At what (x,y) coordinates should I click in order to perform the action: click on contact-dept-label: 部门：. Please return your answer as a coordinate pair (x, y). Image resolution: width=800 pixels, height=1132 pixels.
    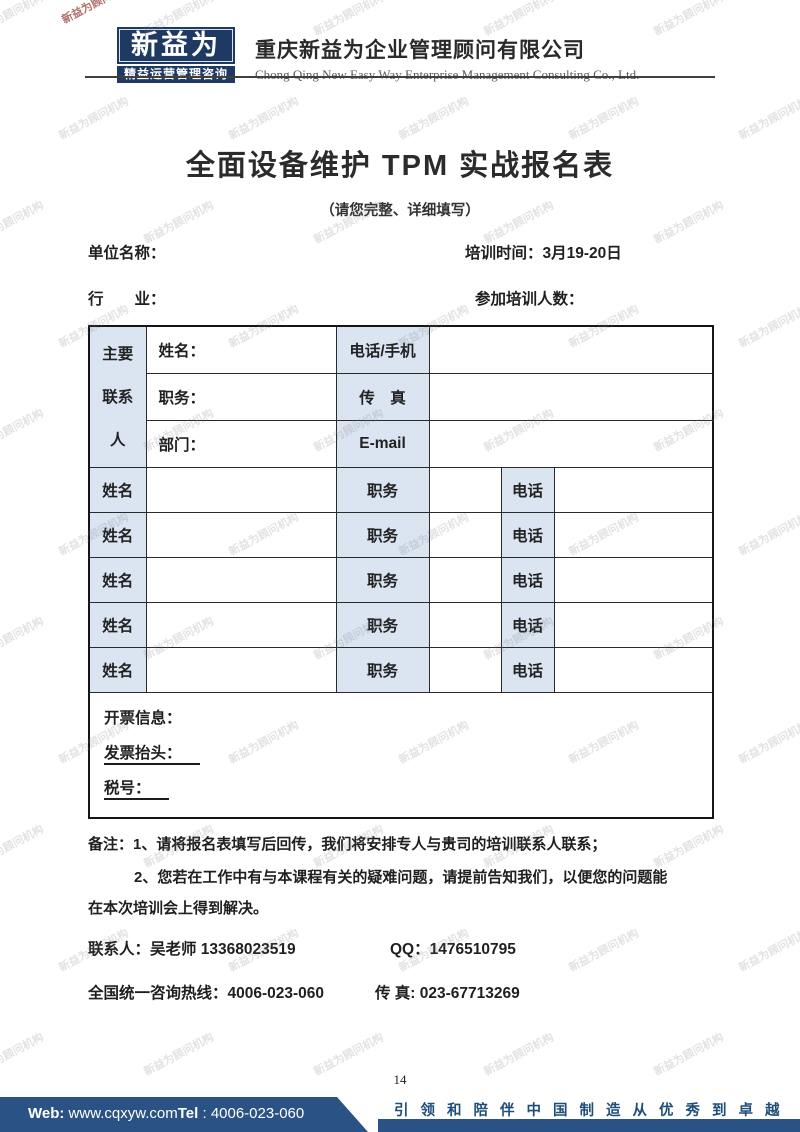
    Looking at the image, I should click on (241, 444).